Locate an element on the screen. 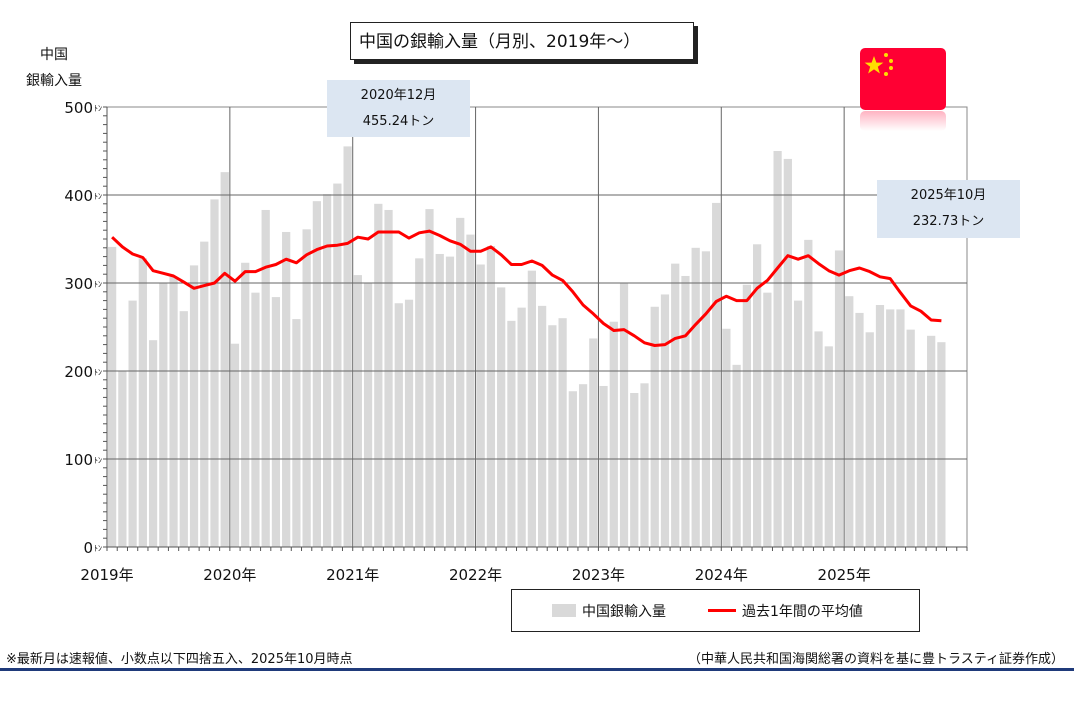 This screenshot has height=707, width=1074. x-tick-label: 2020年 is located at coordinates (229, 575).